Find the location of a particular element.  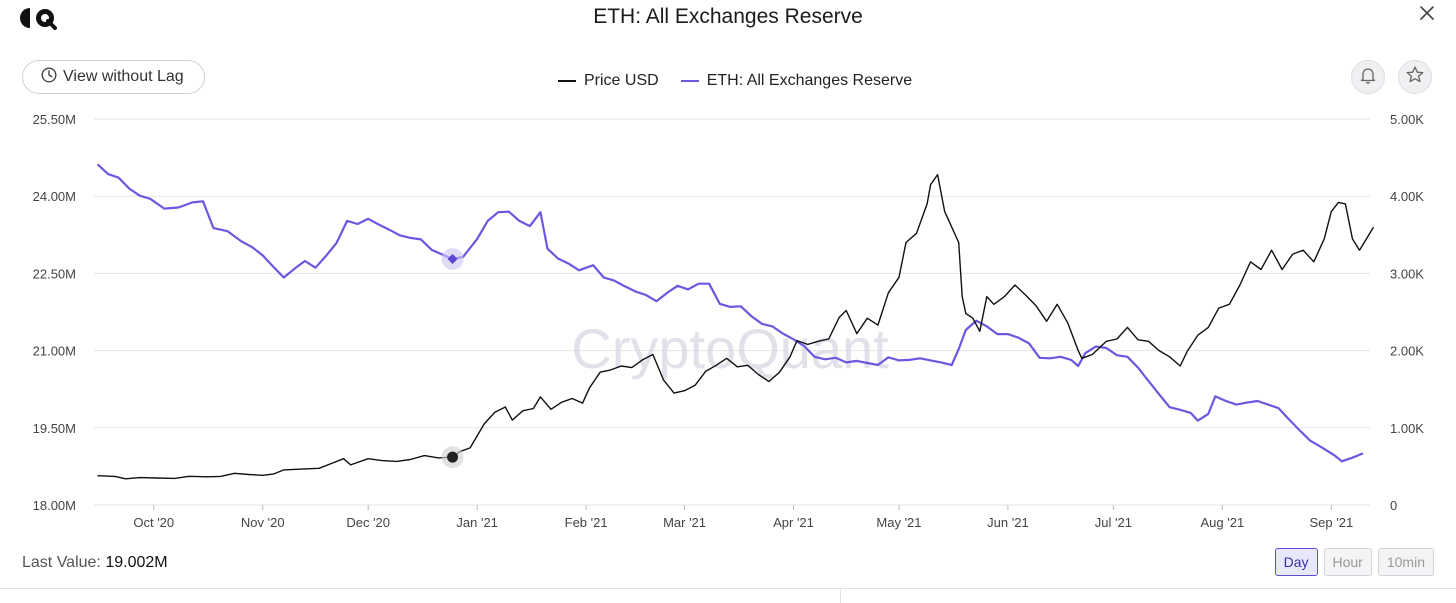

right-axis-tick-label: 0 is located at coordinates (1393, 505).